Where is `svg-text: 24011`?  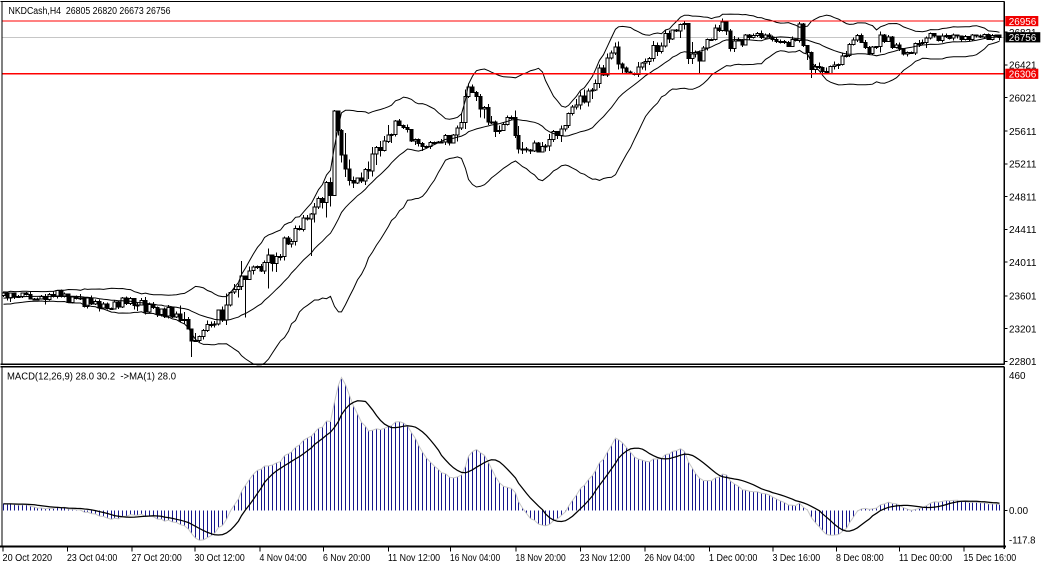
svg-text: 24011 is located at coordinates (1023, 263).